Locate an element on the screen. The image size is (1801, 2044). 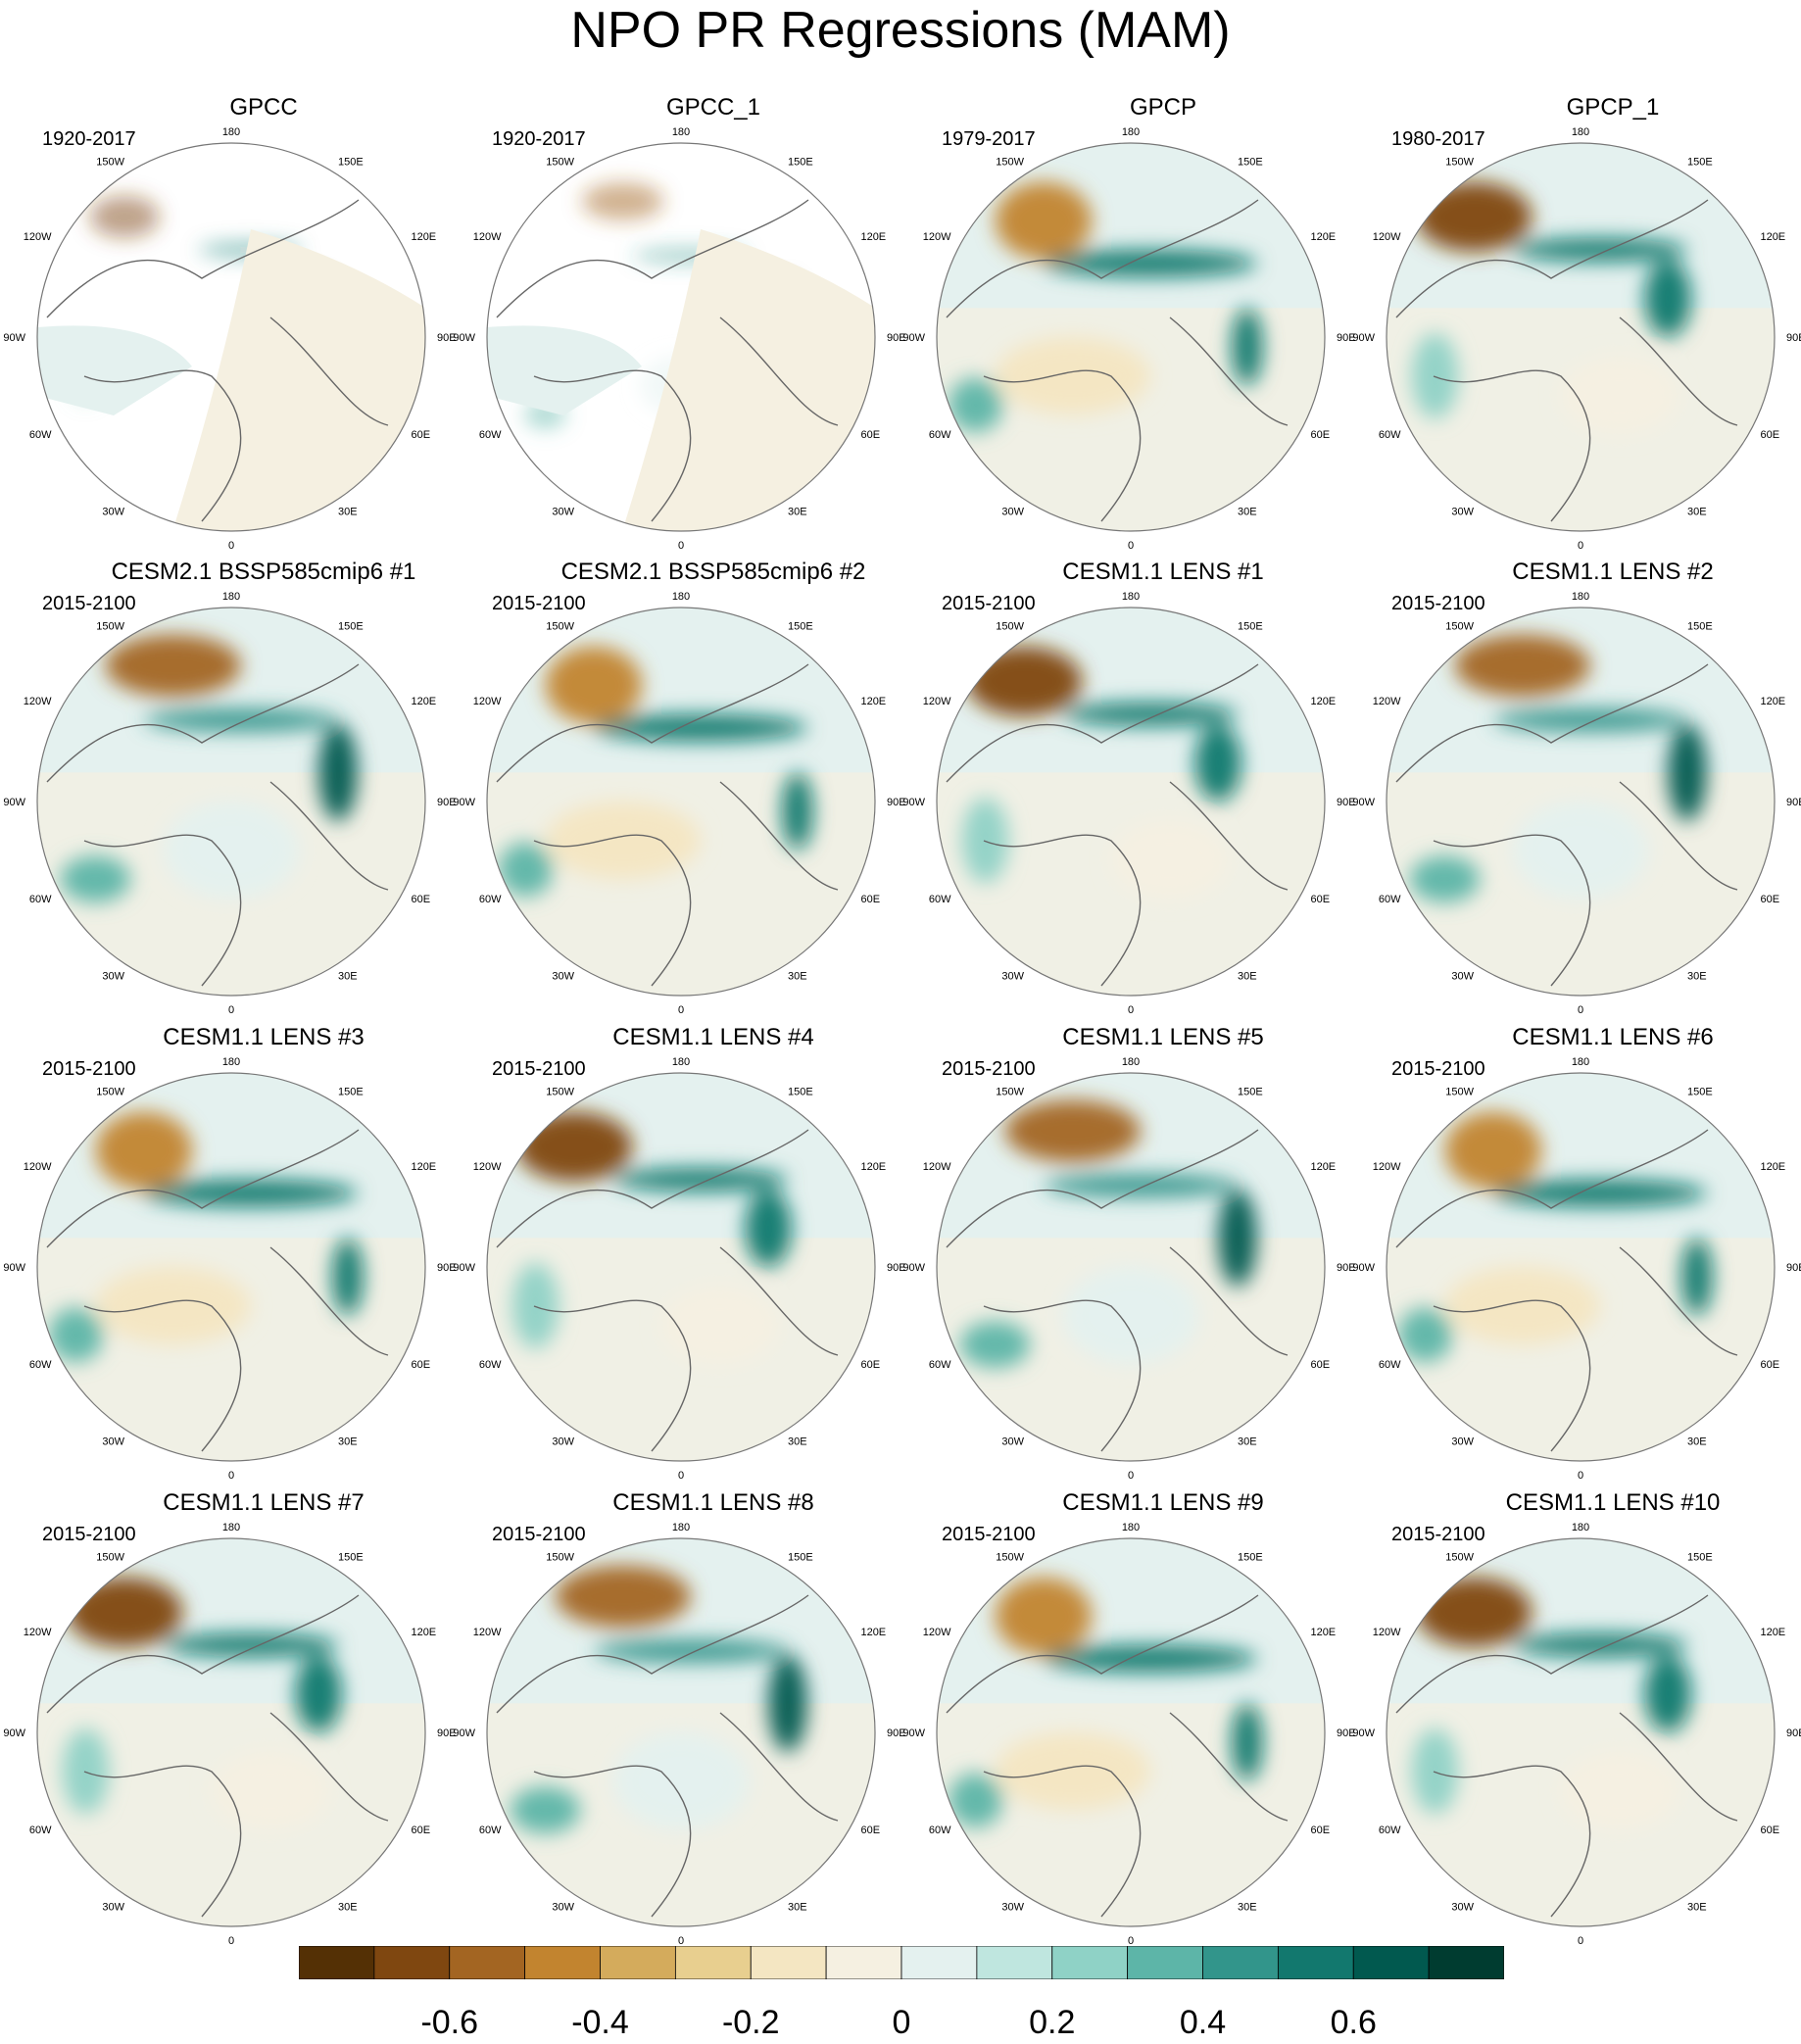
panel-title: CESM1.1 LENS #5 is located at coordinates (1163, 1037).